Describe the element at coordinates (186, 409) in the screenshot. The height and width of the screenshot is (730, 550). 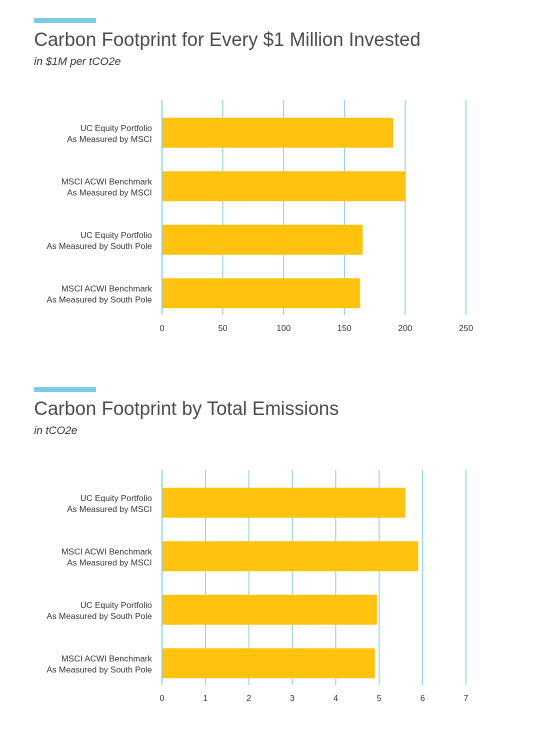
I see `chart-title: Carbon Footprint by Total Emissions` at that location.